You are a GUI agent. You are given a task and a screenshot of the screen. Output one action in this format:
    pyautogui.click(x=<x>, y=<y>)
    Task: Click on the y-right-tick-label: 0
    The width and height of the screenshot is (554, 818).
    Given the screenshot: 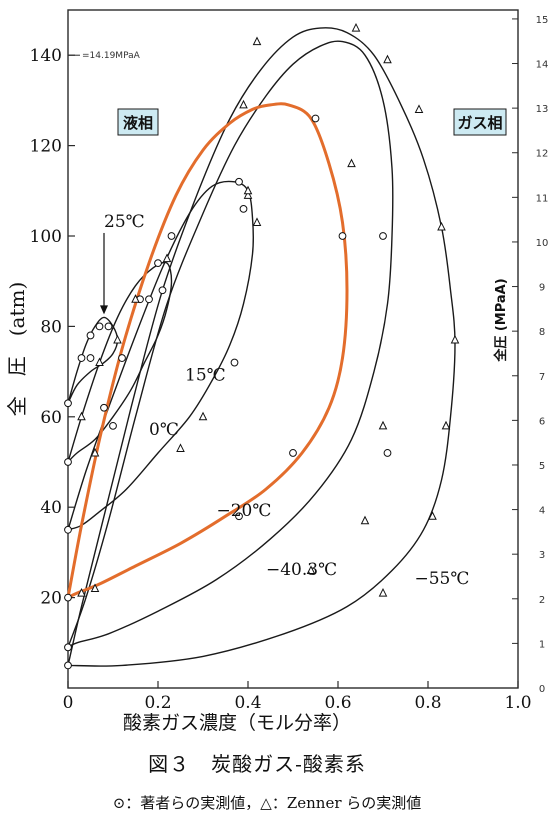 What is the action you would take?
    pyautogui.click(x=542, y=689)
    